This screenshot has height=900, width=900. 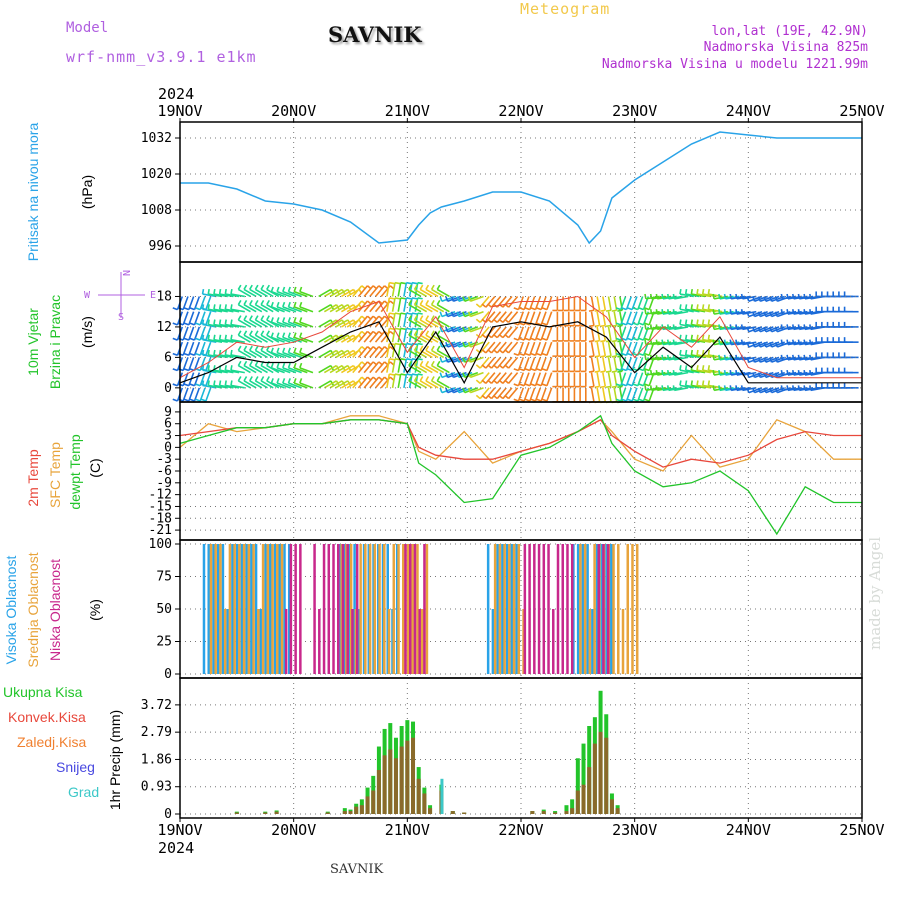 What do you see at coordinates (179, 111) in the screenshot?
I see `x-tick-top-label: 19NOV` at bounding box center [179, 111].